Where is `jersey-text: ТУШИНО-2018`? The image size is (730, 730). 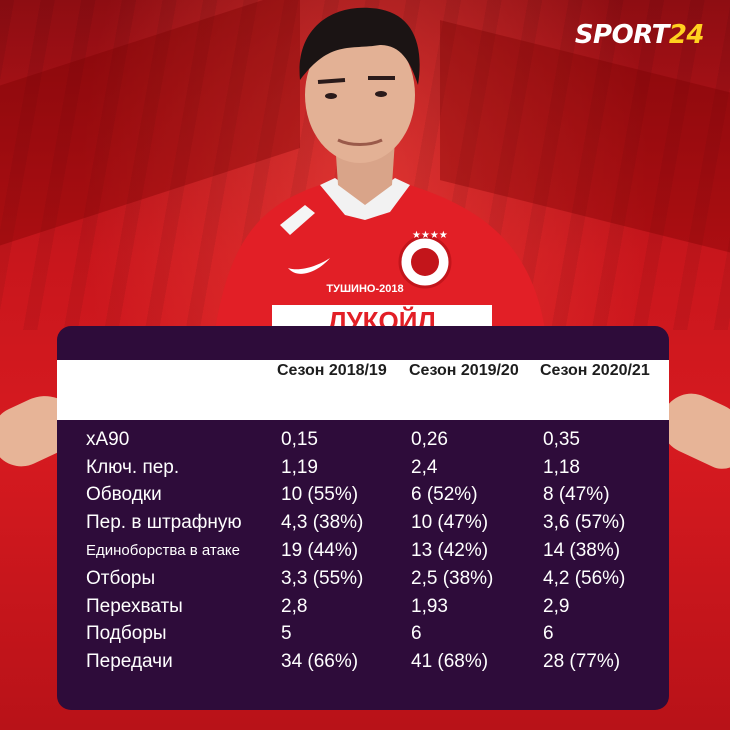 jersey-text: ТУШИНО-2018 is located at coordinates (364, 289).